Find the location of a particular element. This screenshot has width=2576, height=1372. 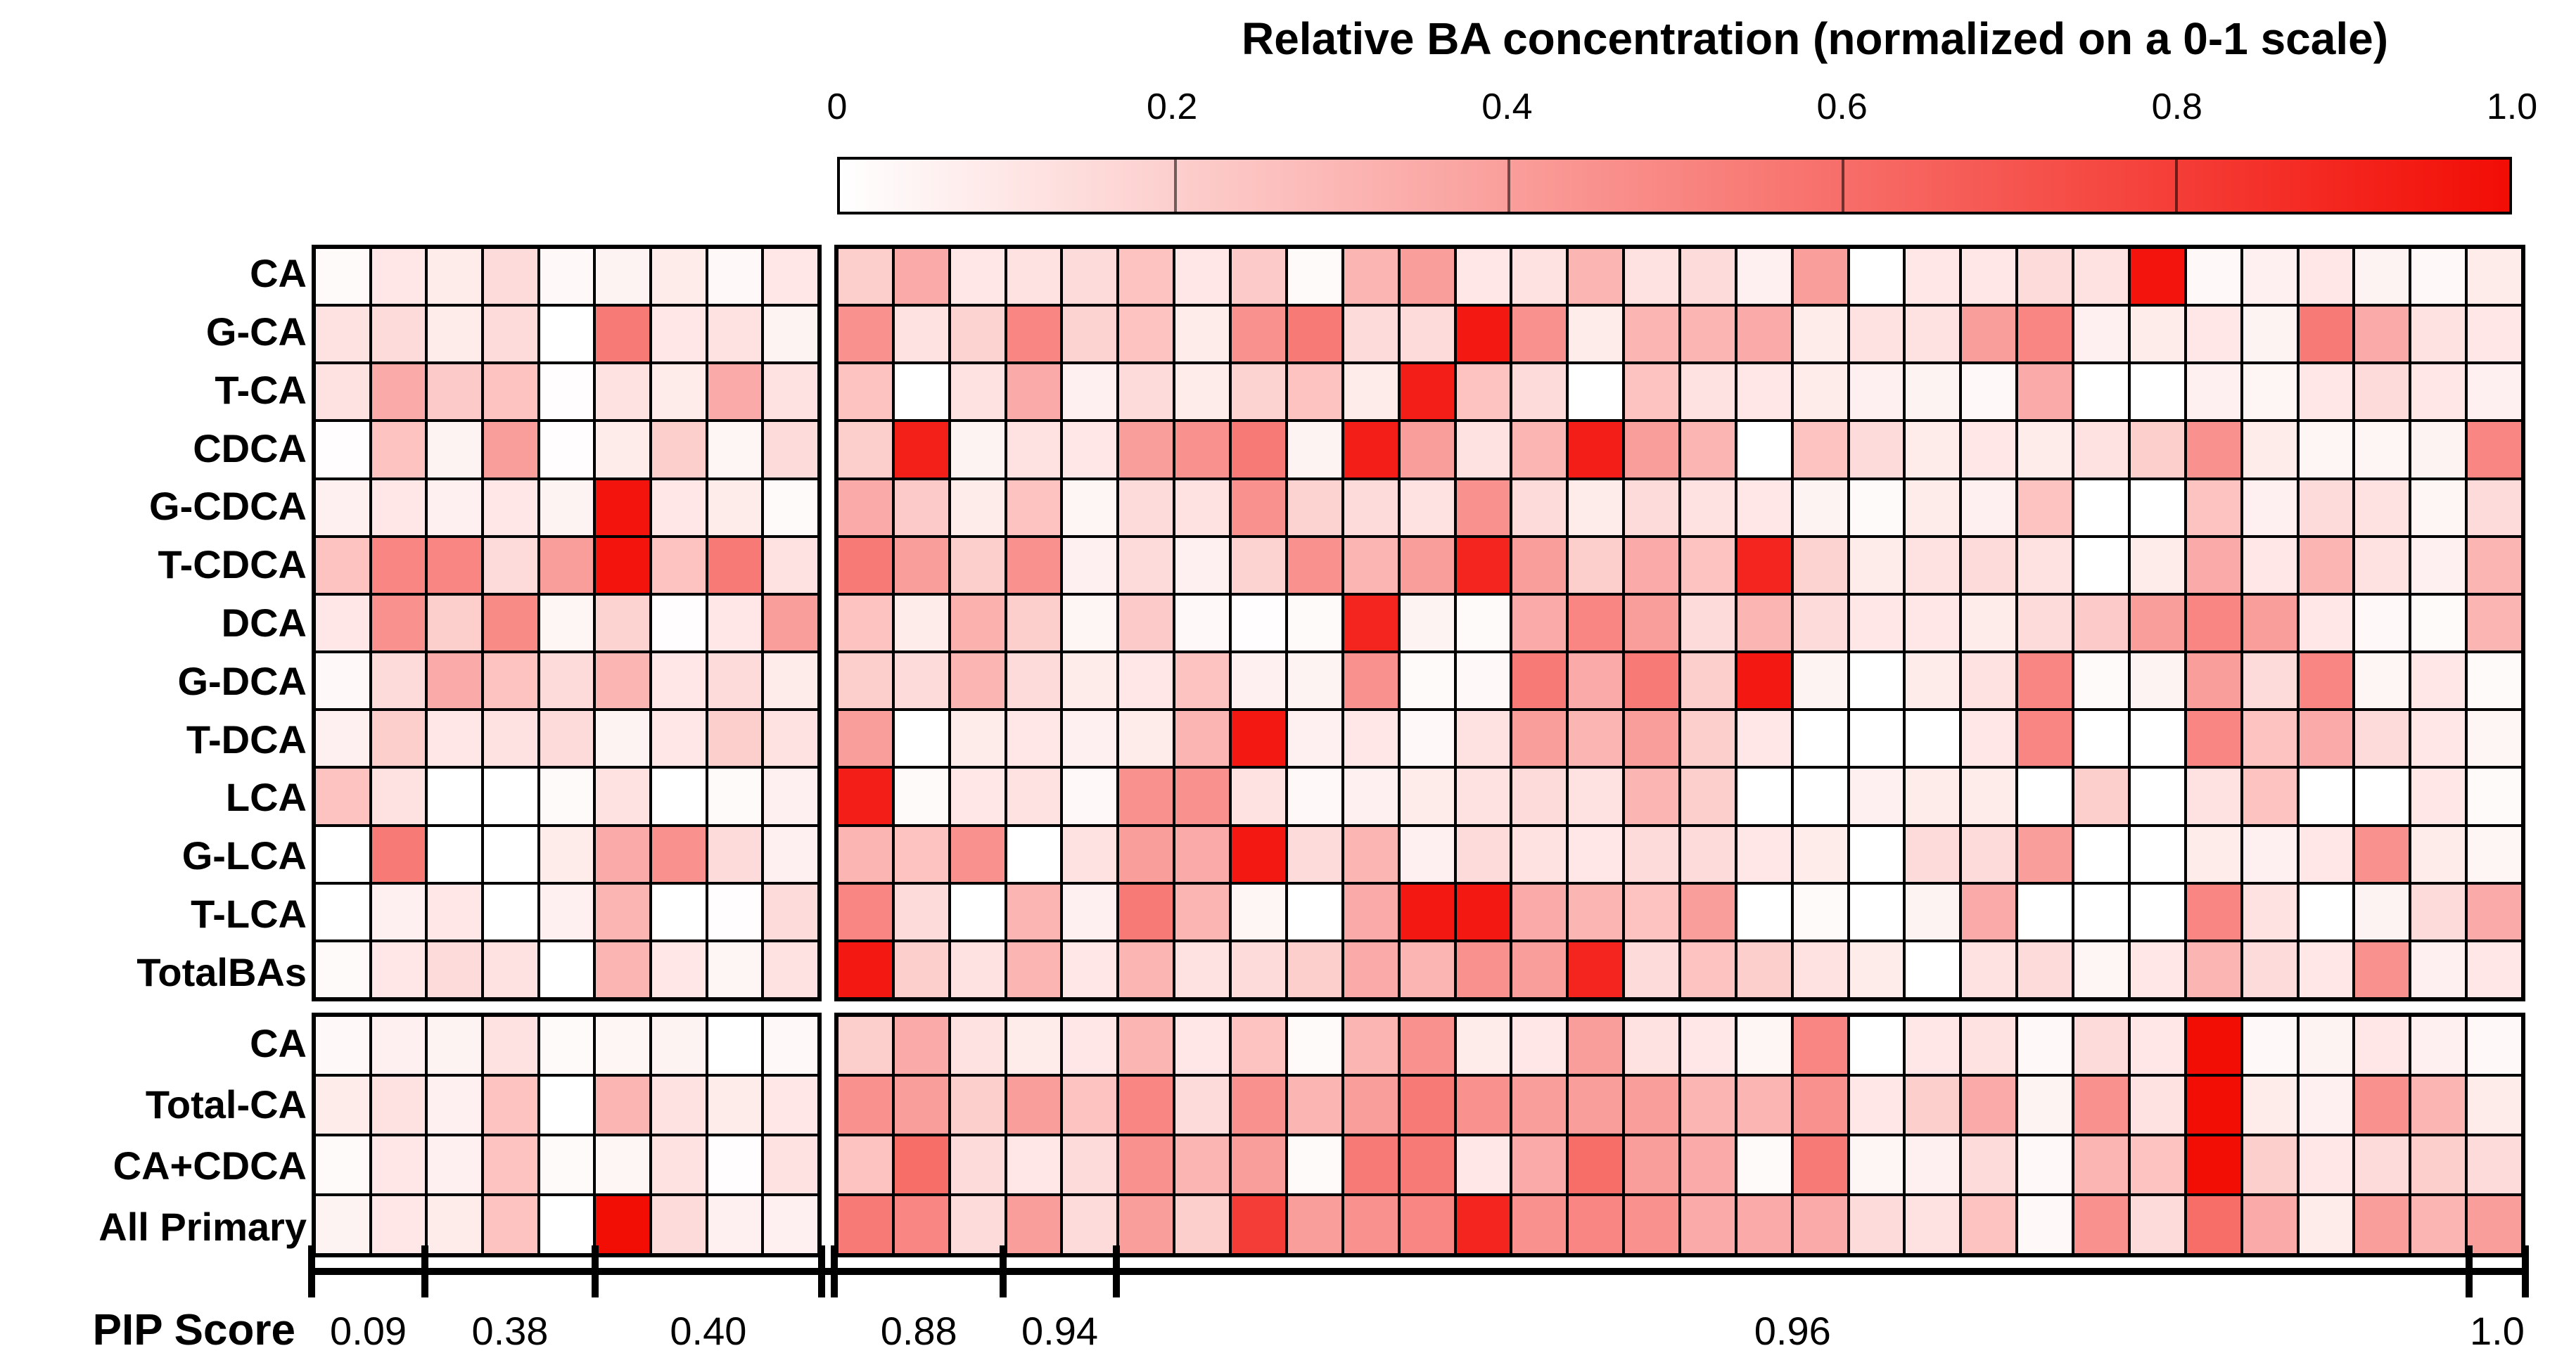

colorbar-tick-label: 0.4 is located at coordinates (1507, 107).